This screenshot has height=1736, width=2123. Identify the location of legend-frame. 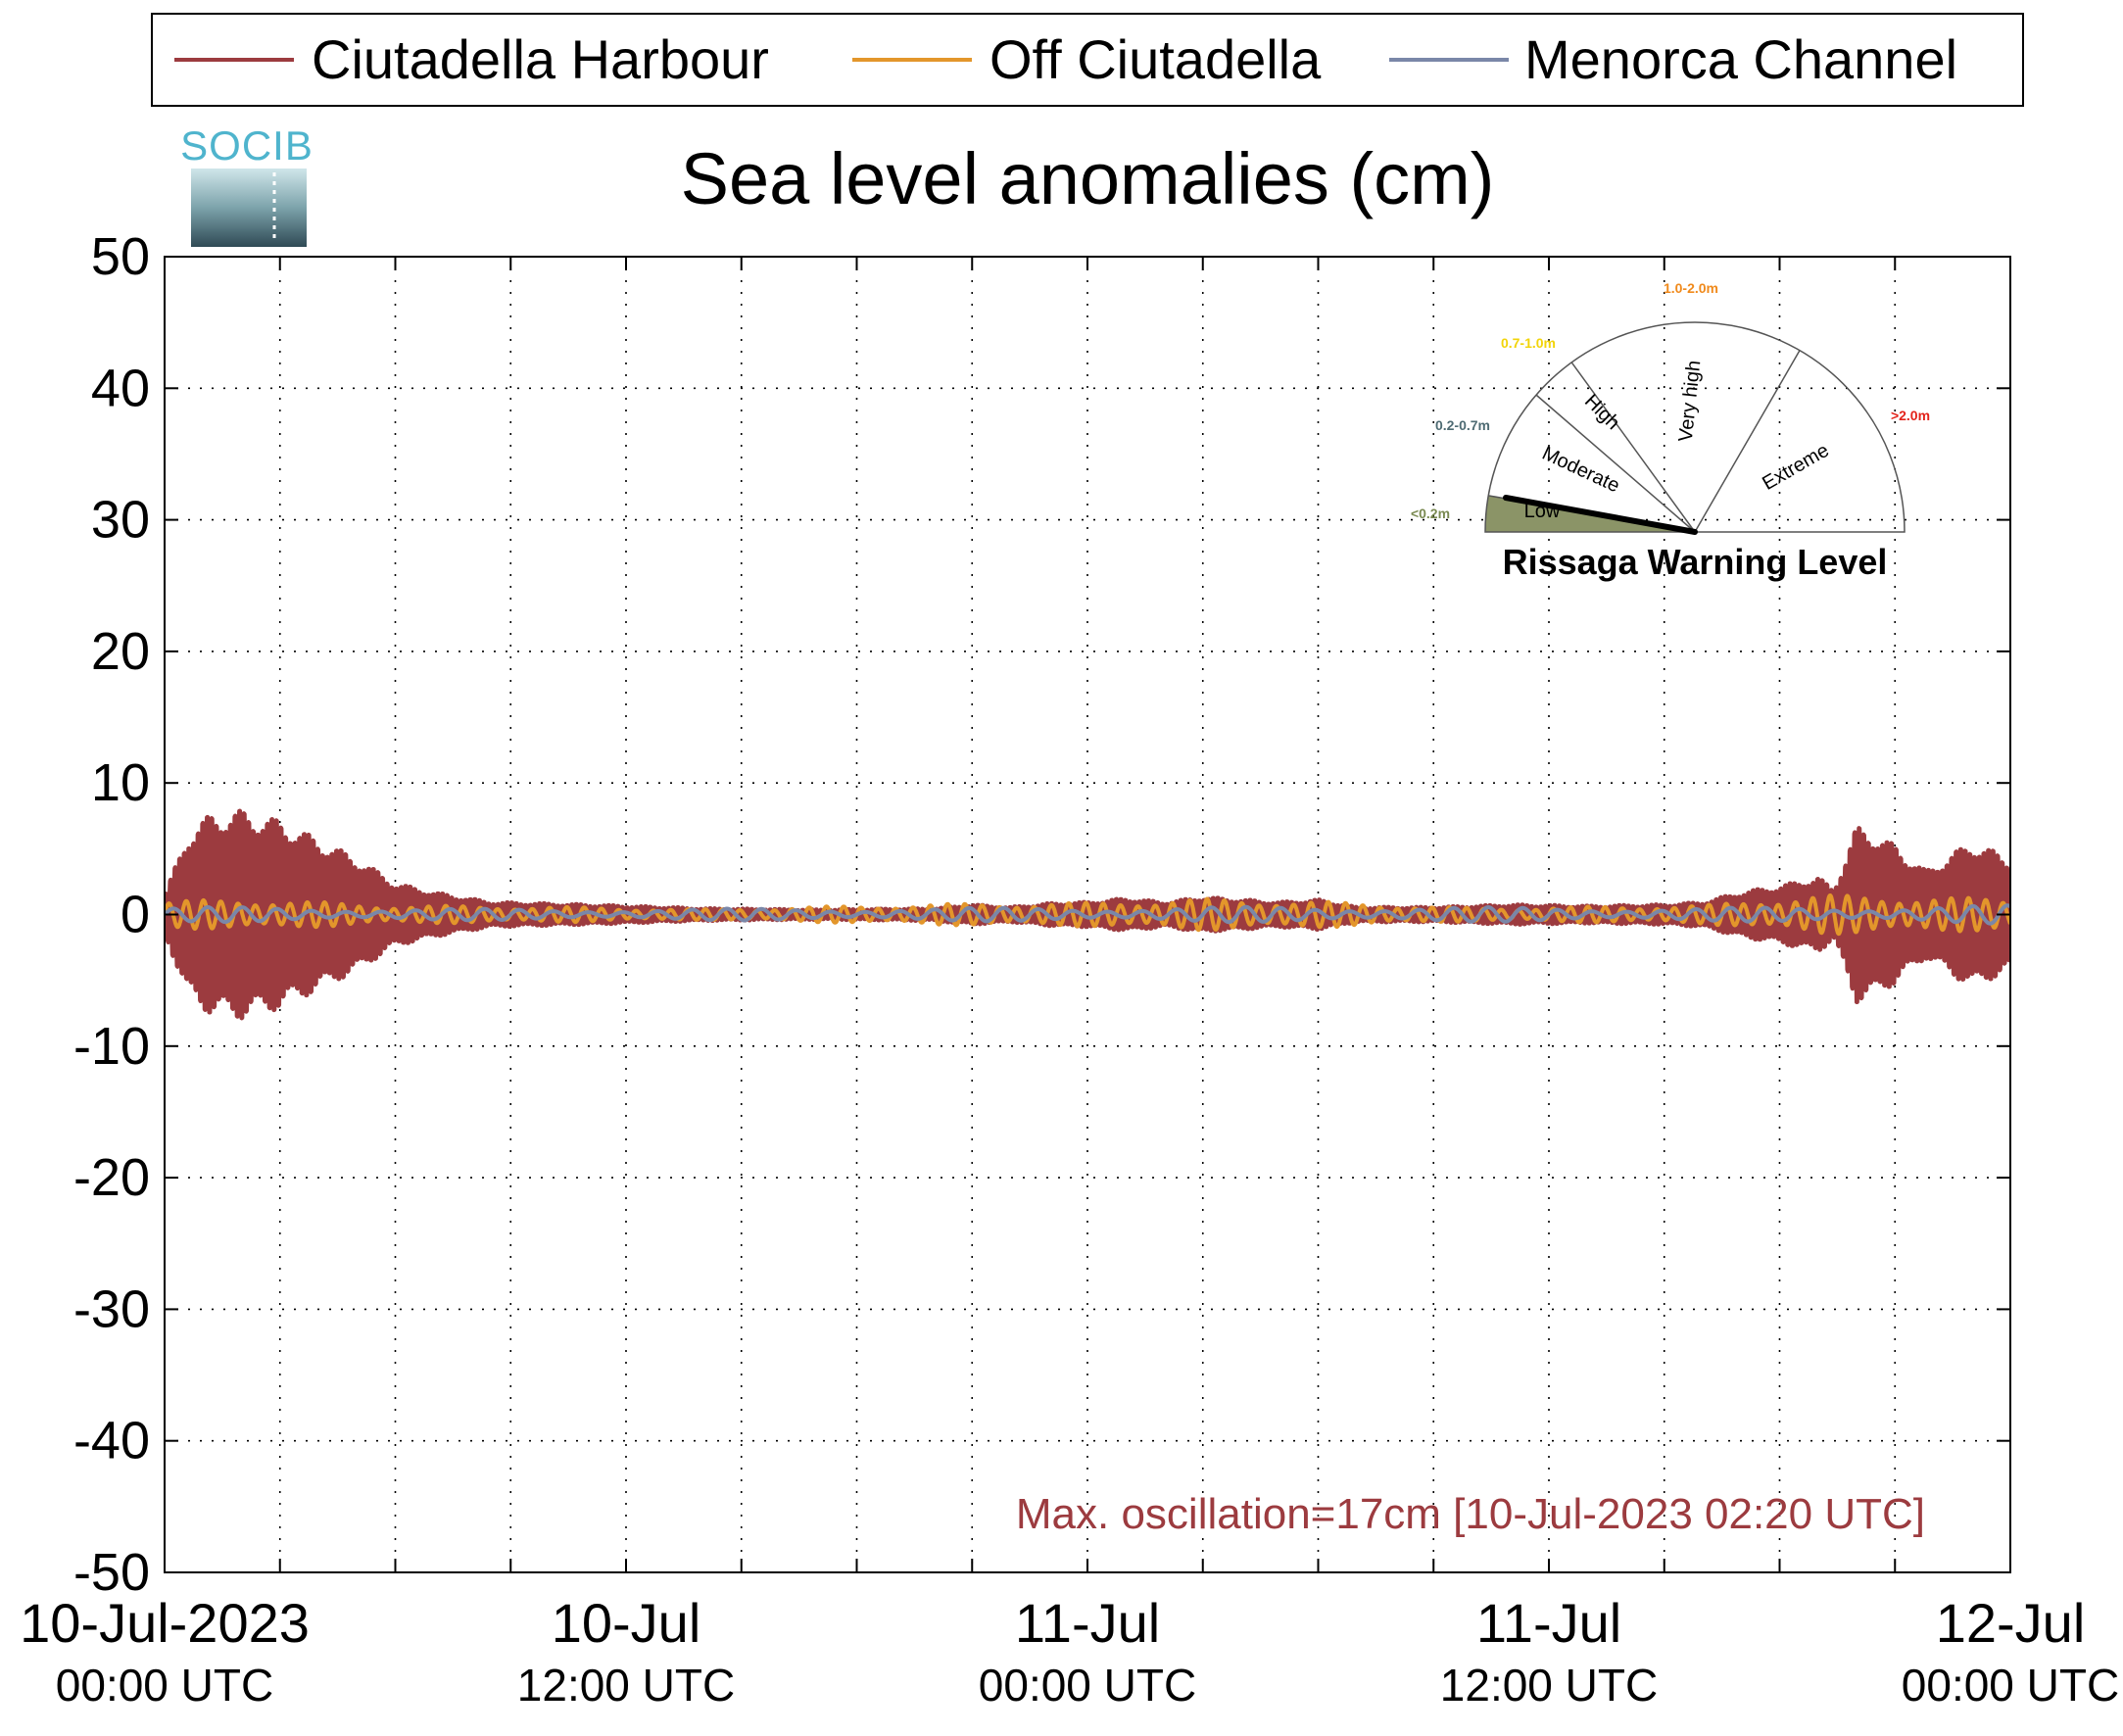
(1088, 60).